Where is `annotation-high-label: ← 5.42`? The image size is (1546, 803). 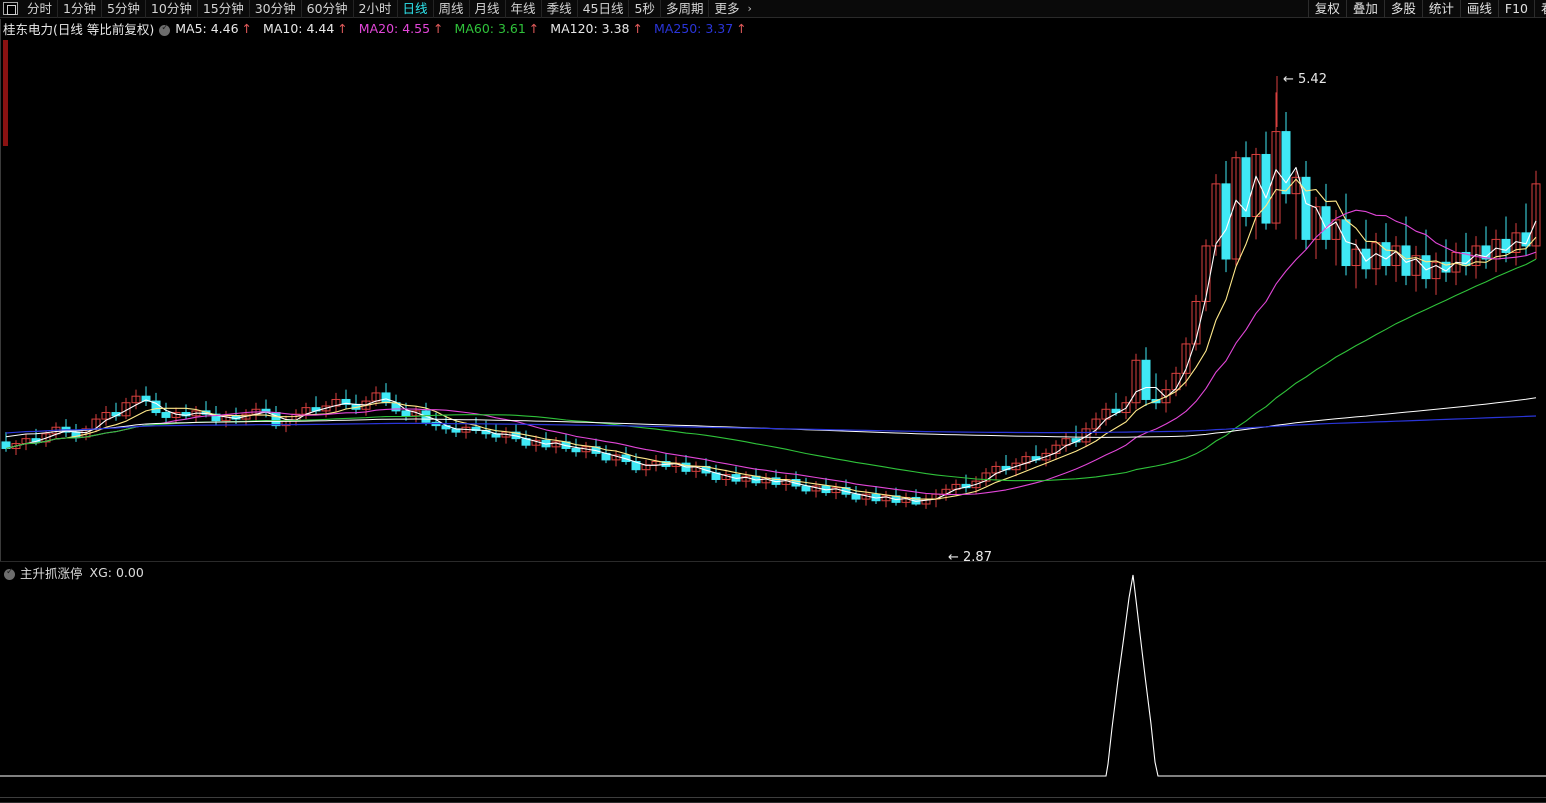
annotation-high-label: ← 5.42 is located at coordinates (1305, 79).